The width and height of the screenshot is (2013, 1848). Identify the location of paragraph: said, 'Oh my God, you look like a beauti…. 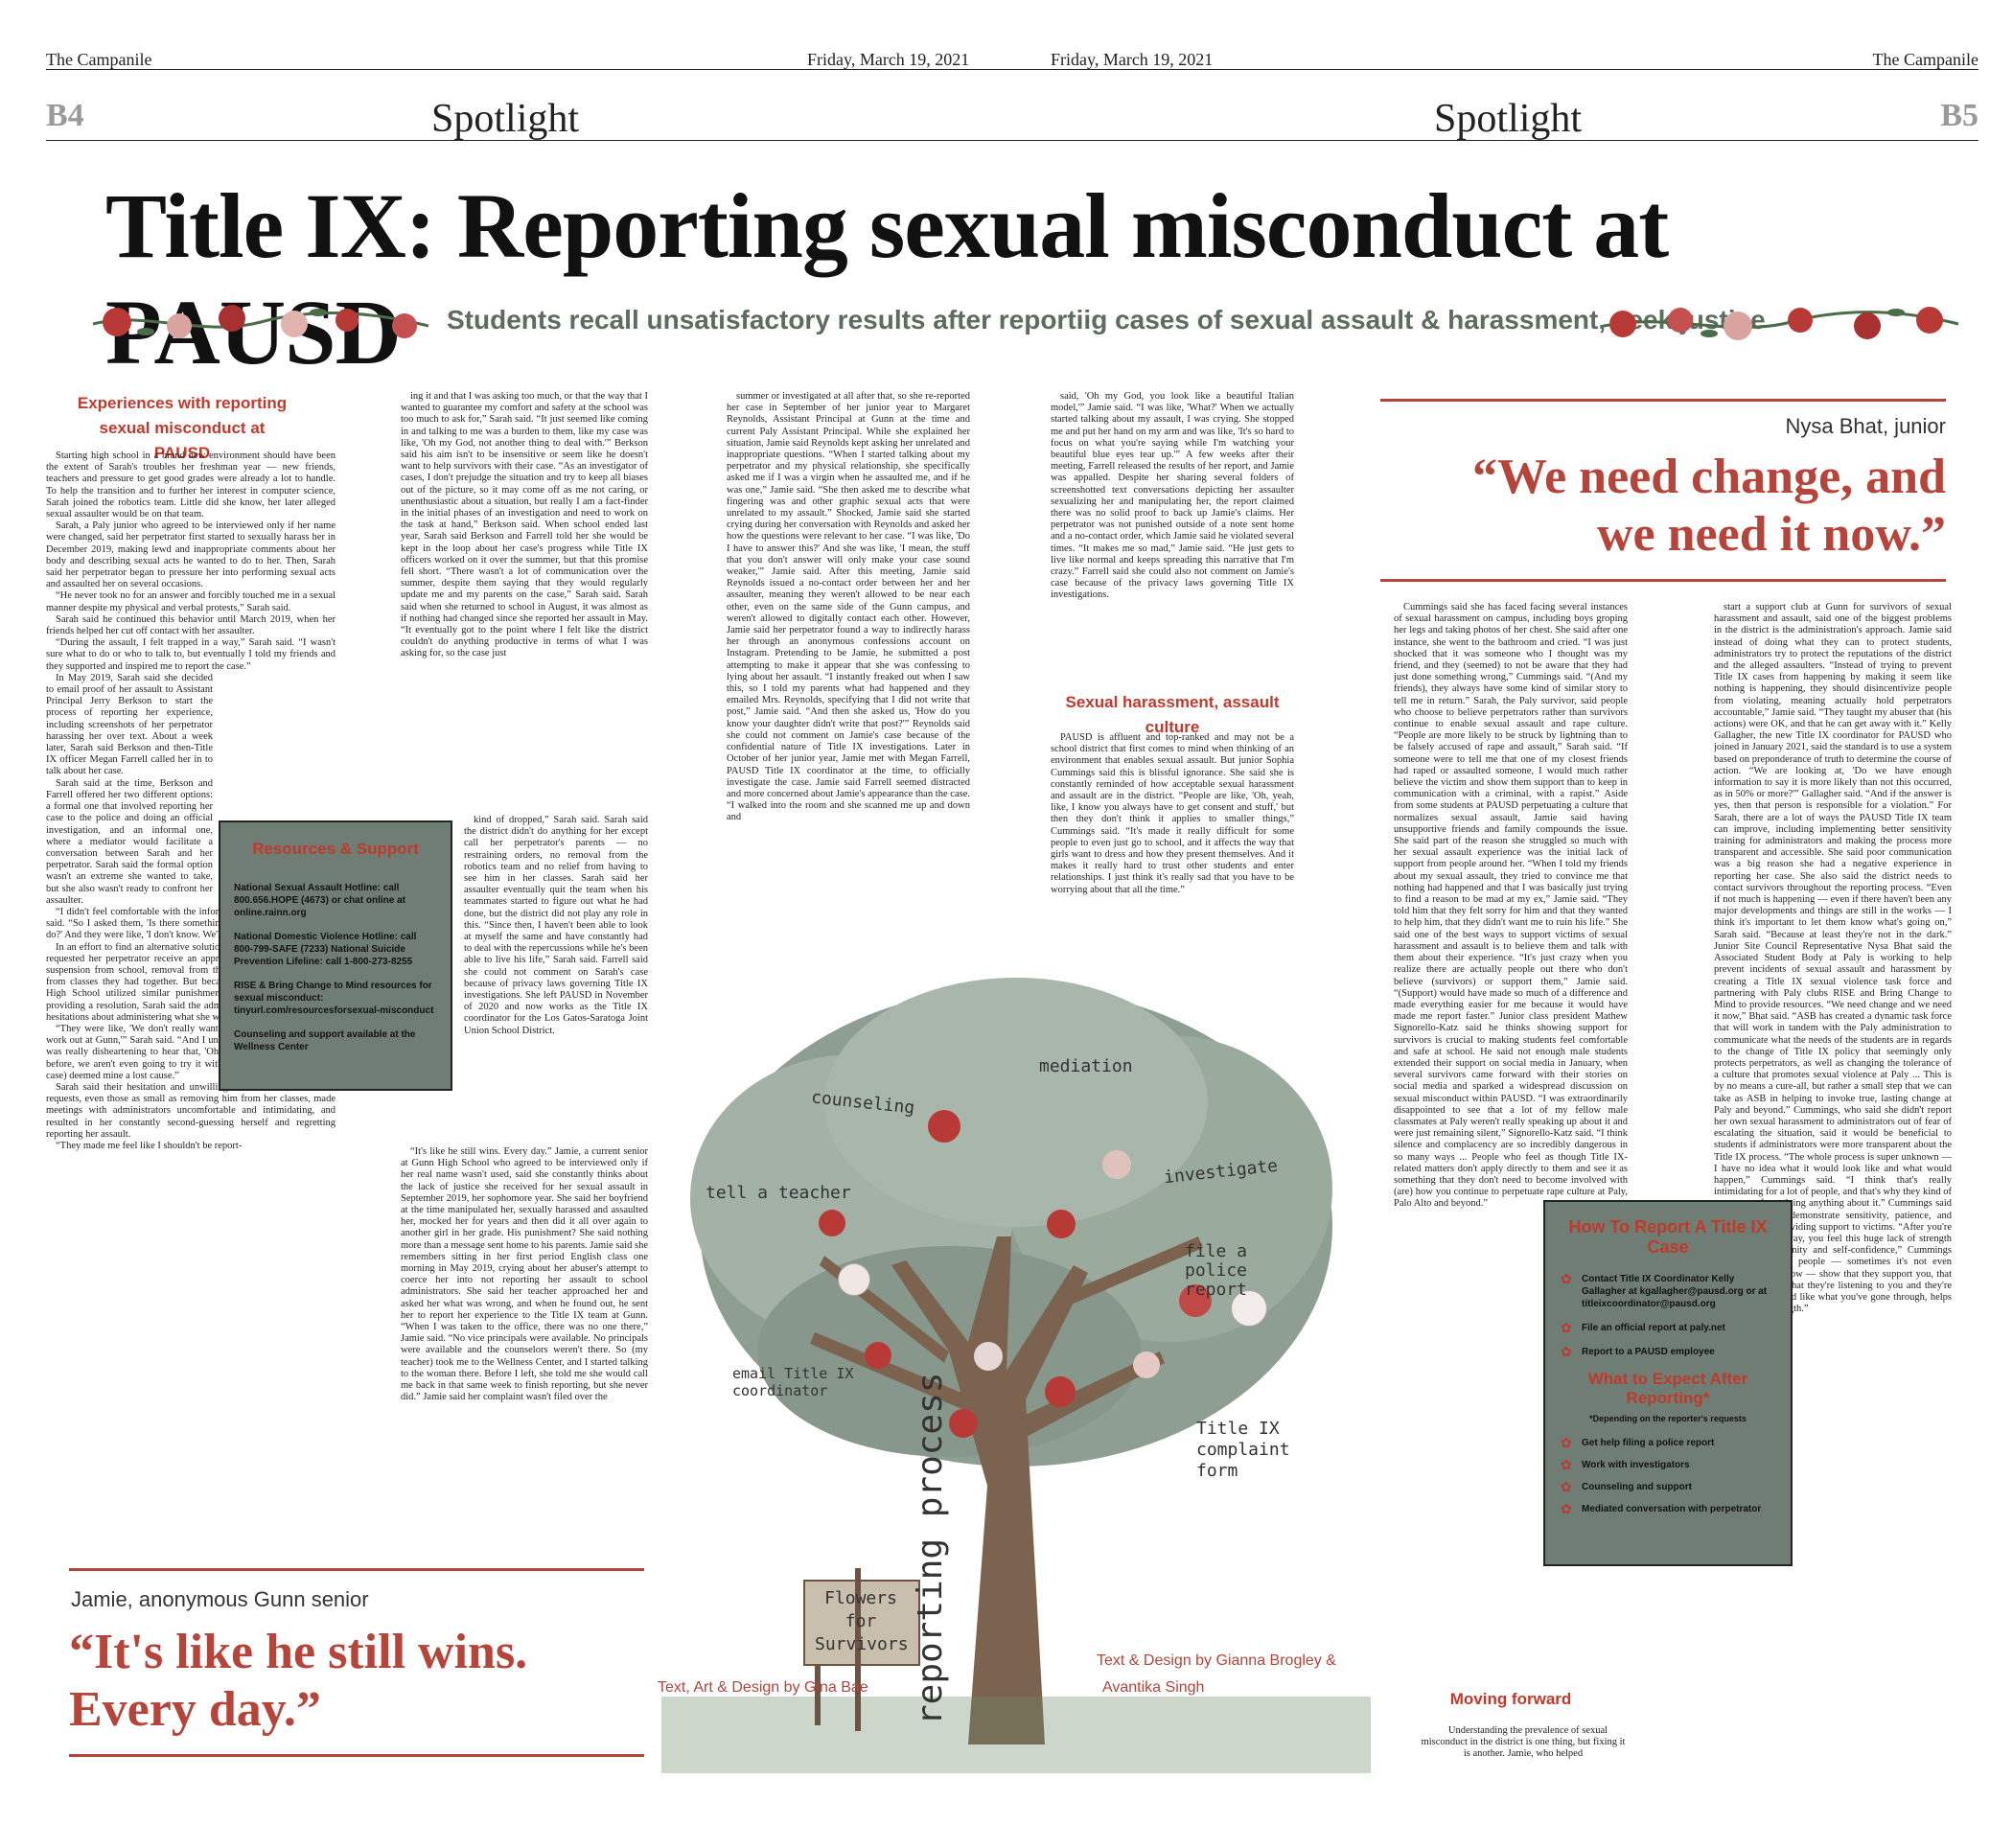
(1172, 496).